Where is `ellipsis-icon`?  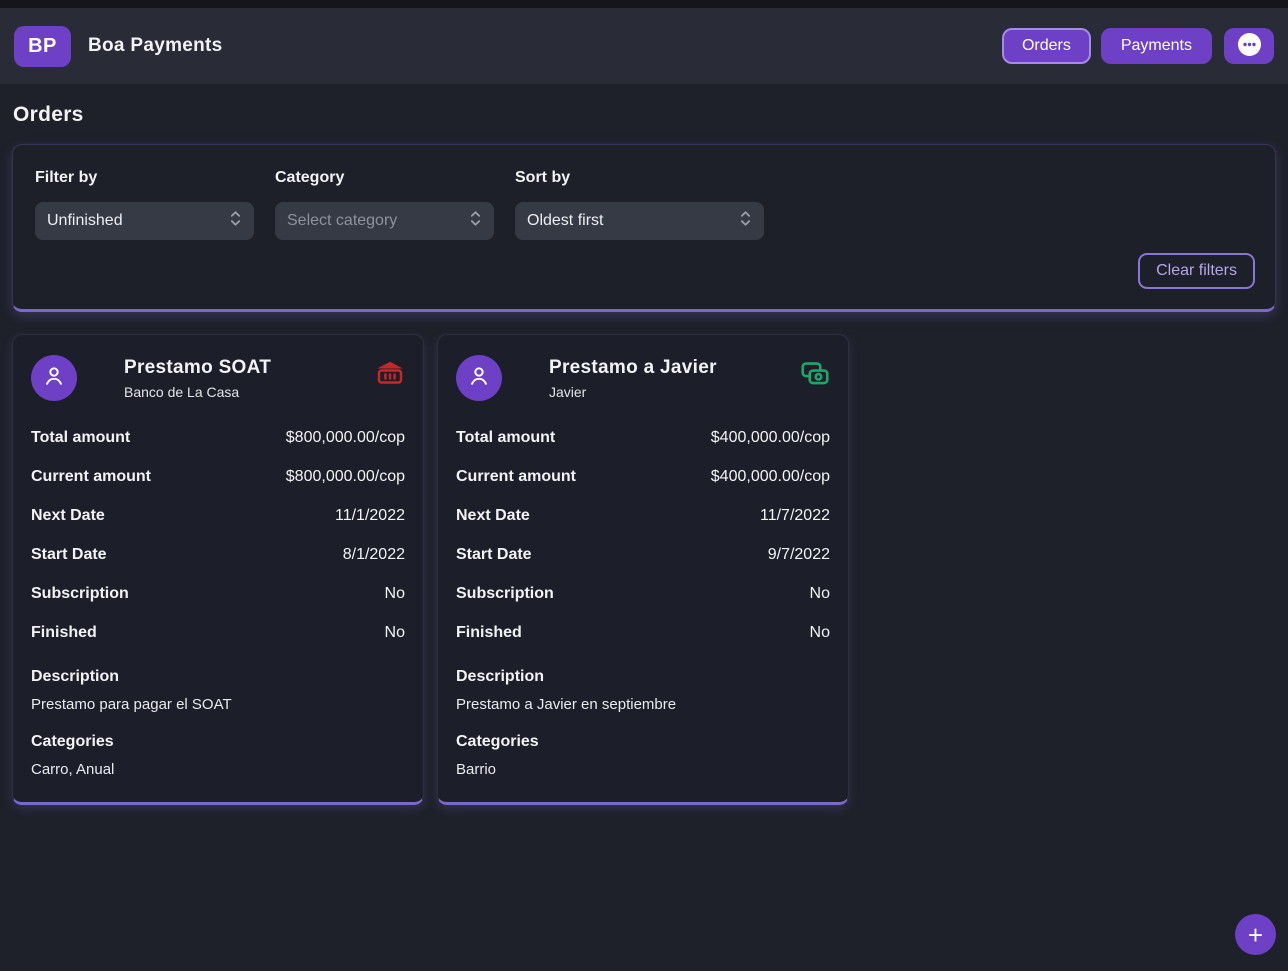
ellipsis-icon is located at coordinates (1249, 46).